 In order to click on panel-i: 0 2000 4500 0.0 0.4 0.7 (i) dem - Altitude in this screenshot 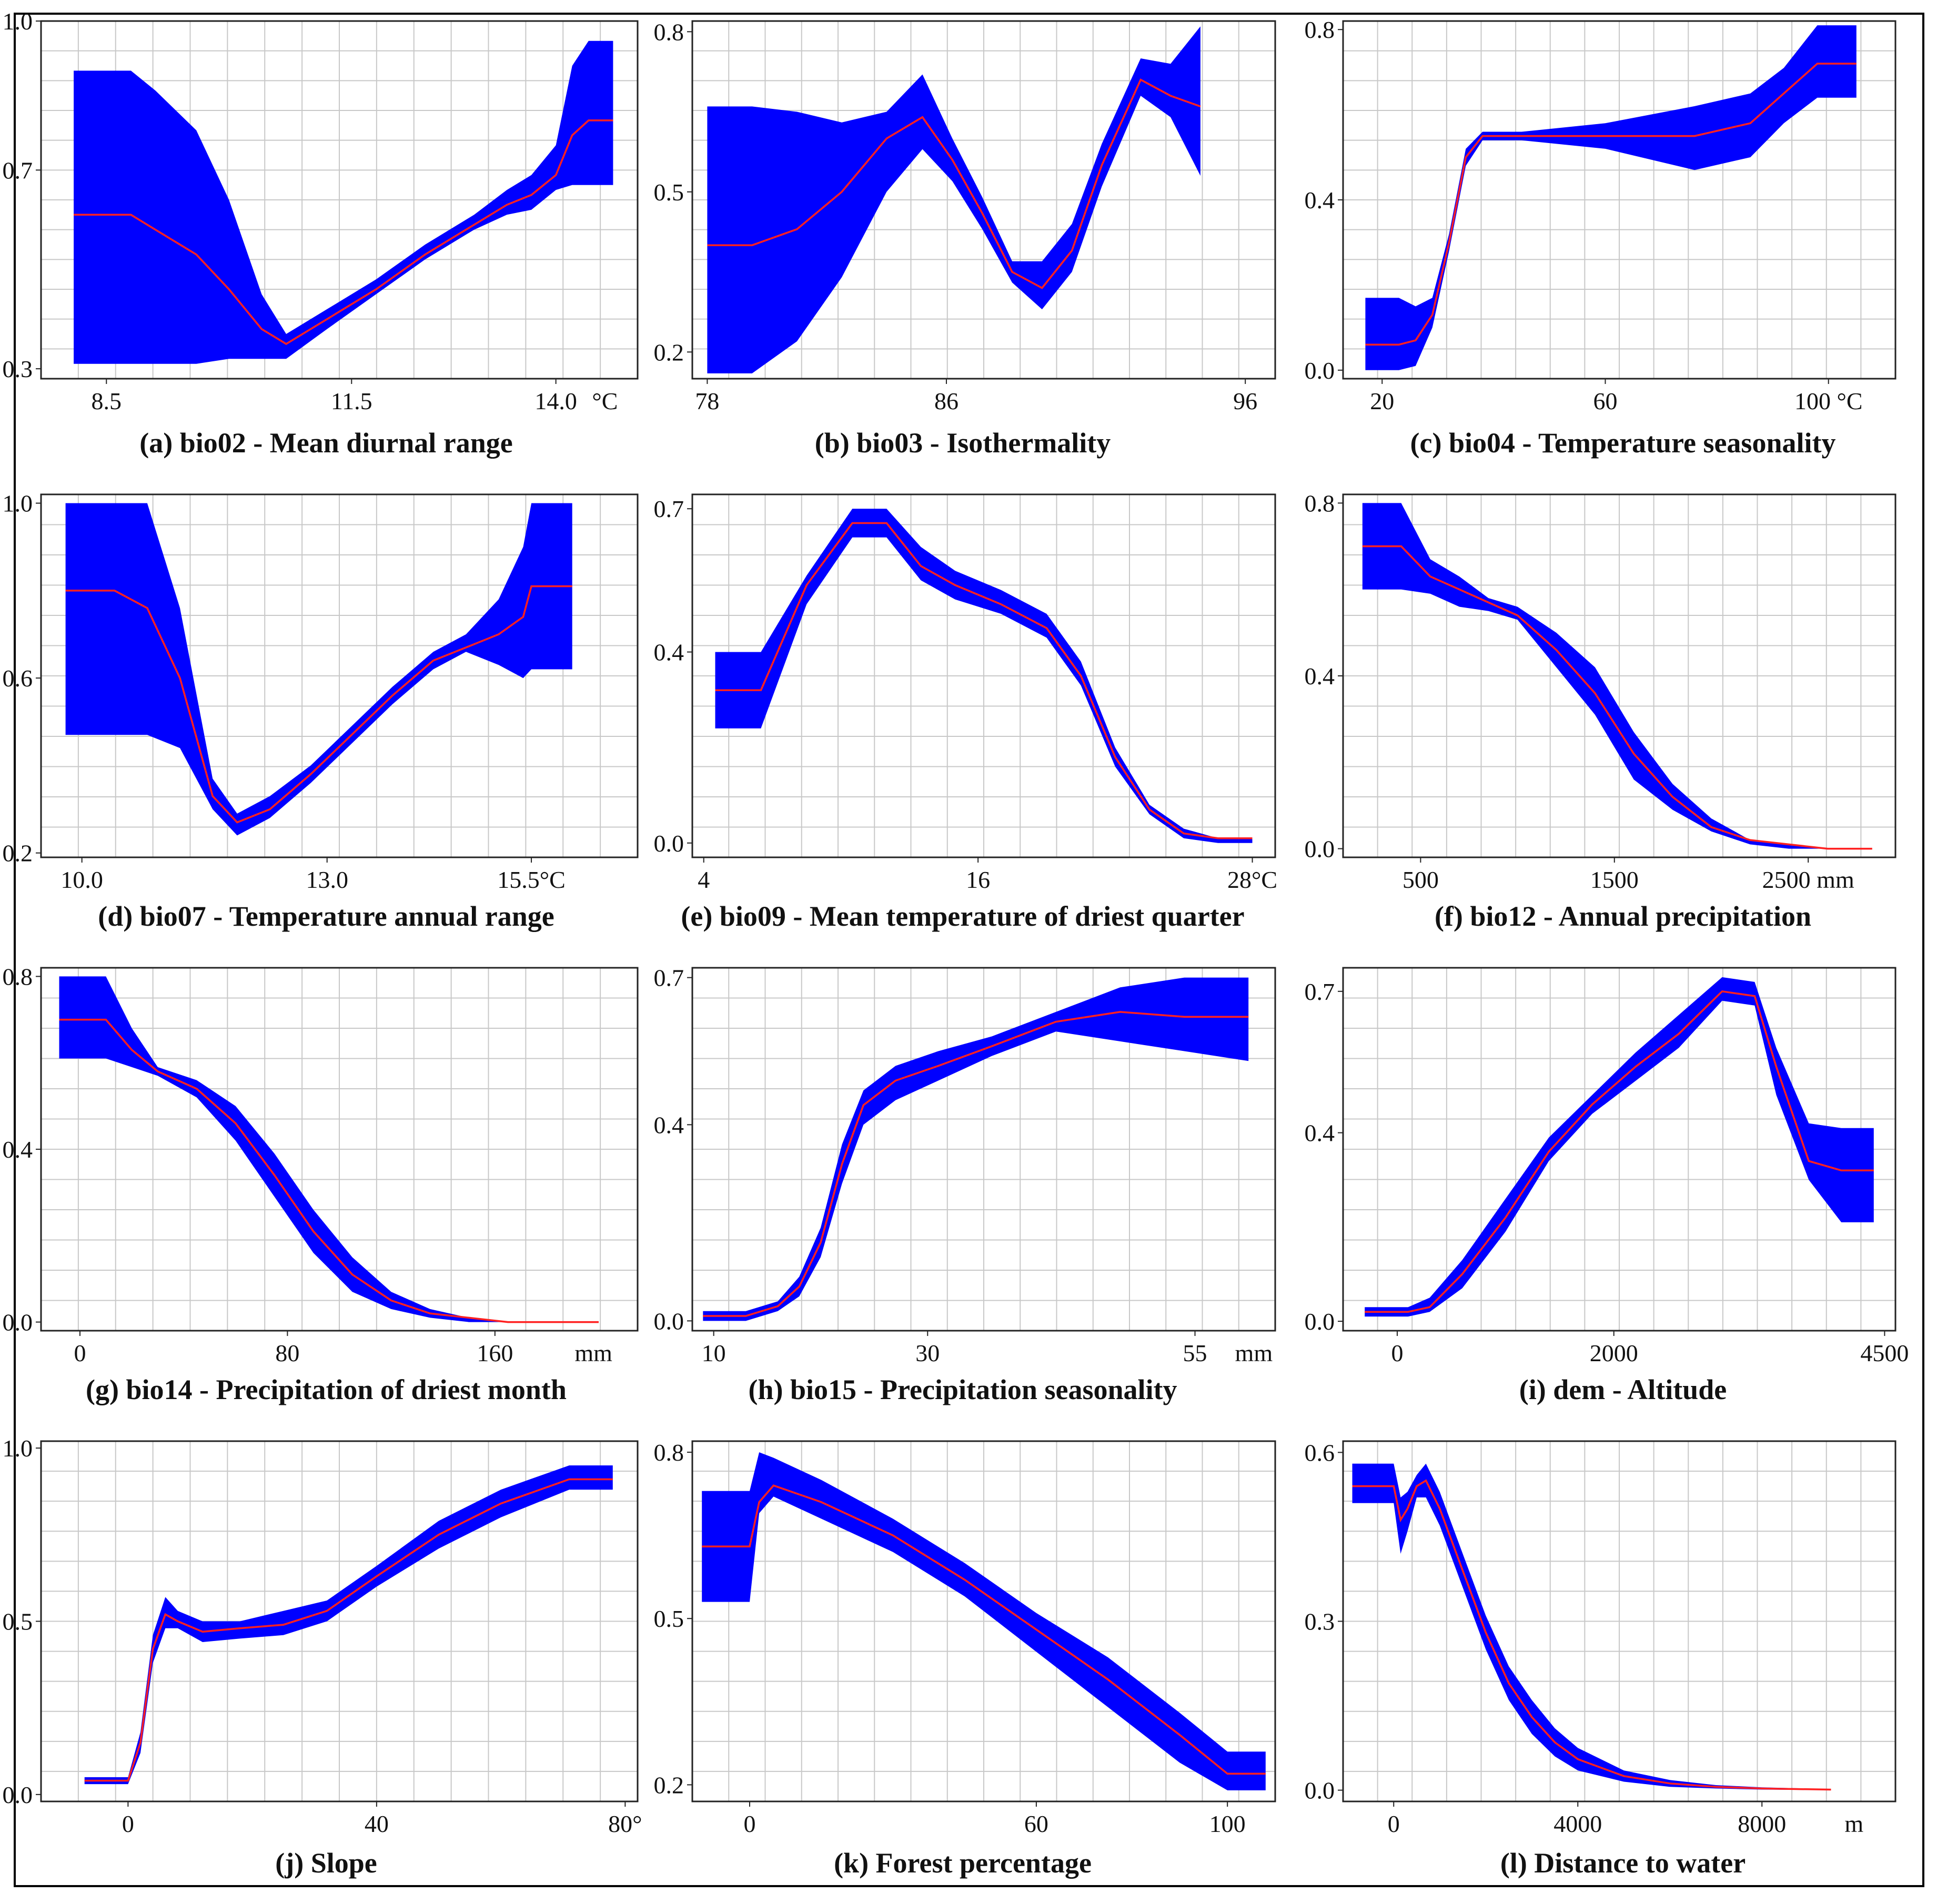, I will do `click(1607, 1186)`.